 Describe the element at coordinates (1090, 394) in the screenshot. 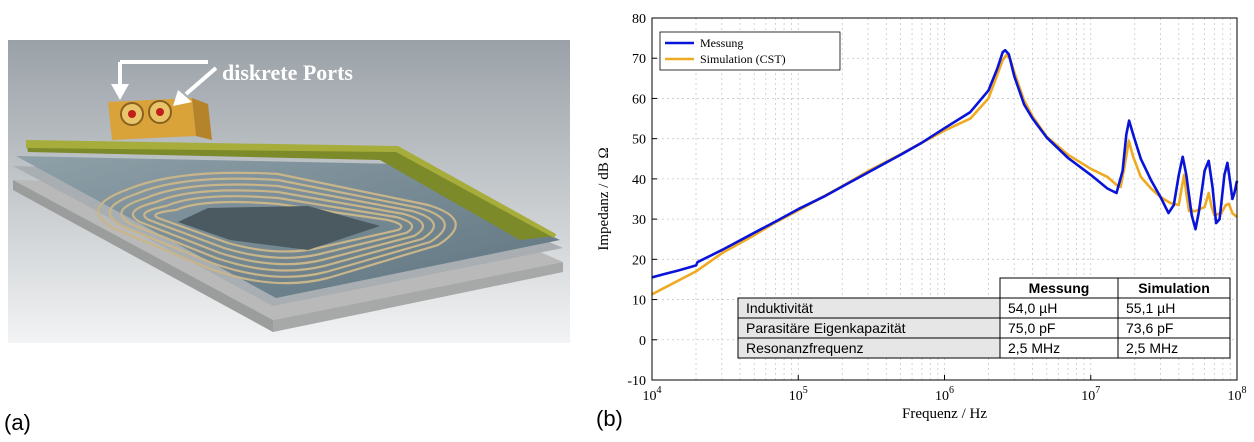

I see `x-tick-label: 10⁷` at that location.